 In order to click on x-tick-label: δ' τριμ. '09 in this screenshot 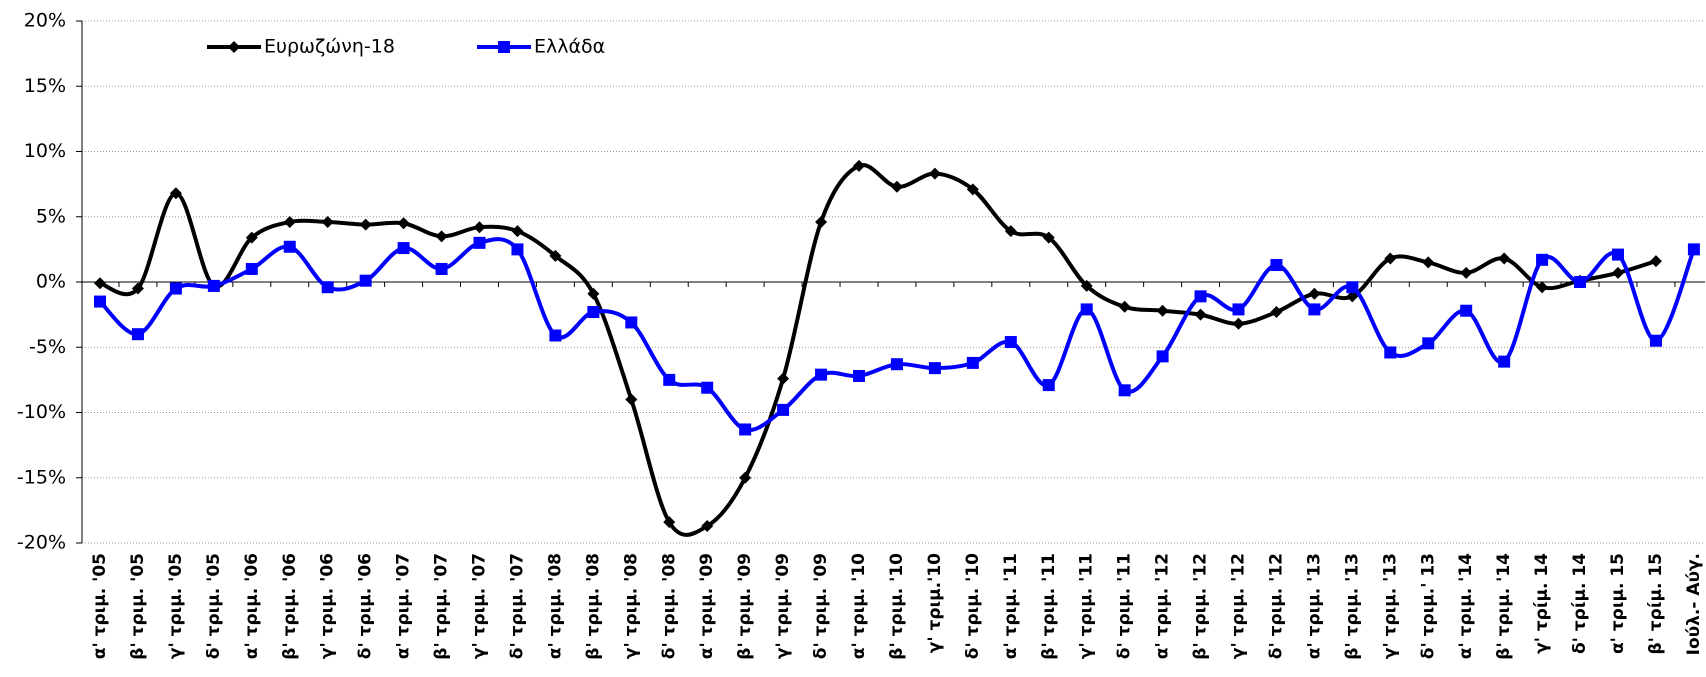, I will do `click(821, 606)`.